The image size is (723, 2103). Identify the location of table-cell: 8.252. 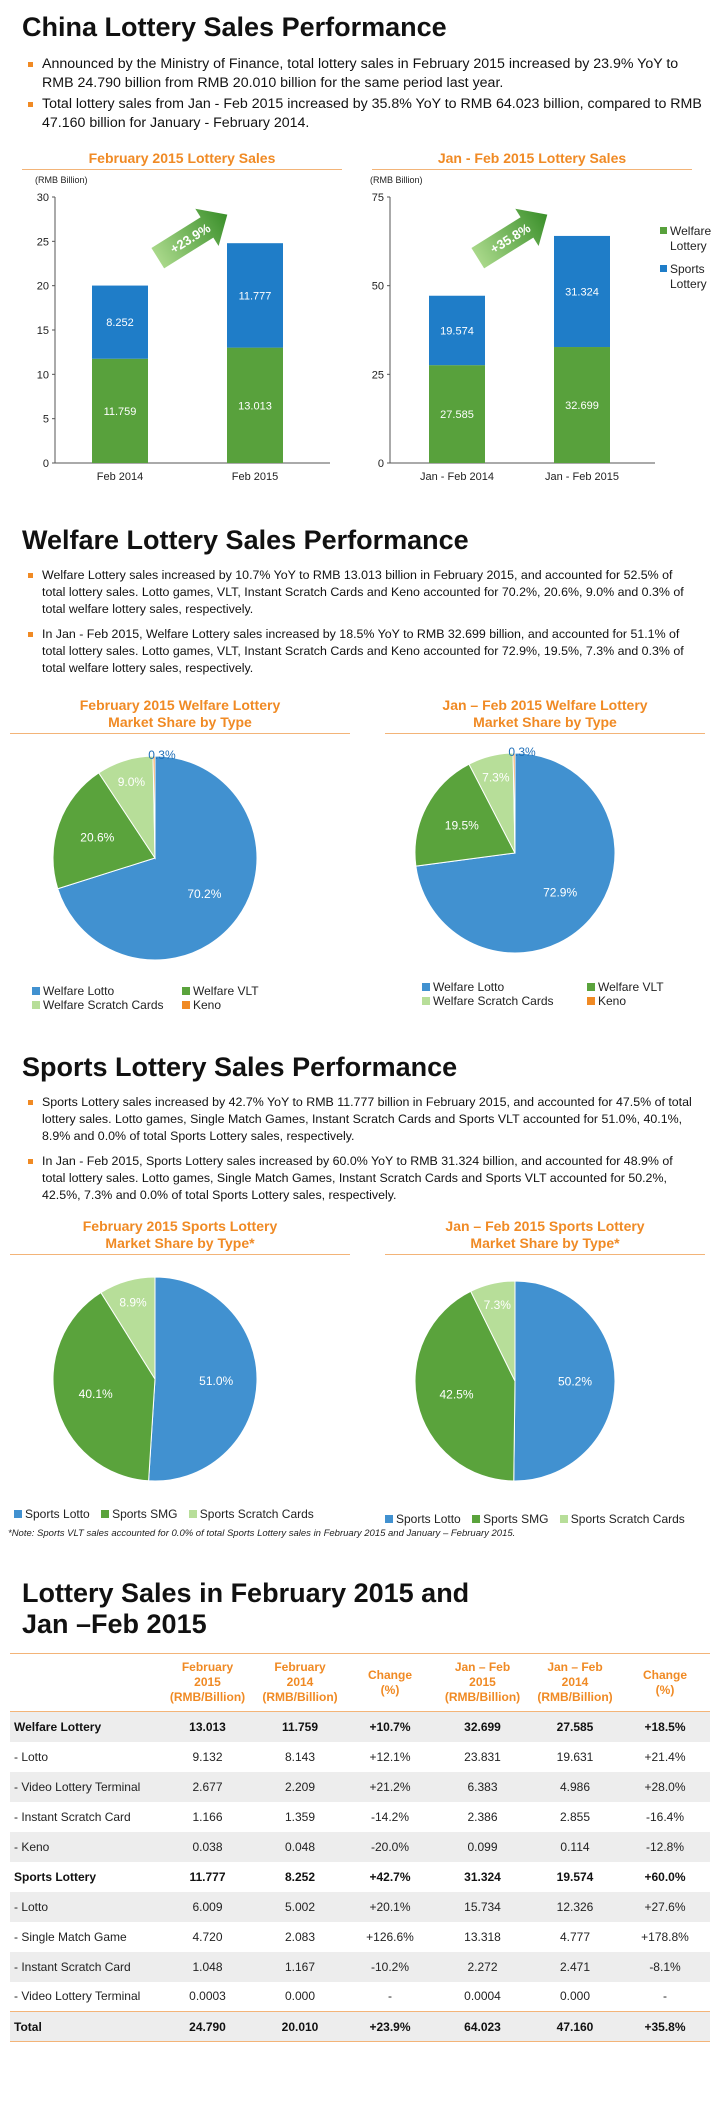
(300, 1876).